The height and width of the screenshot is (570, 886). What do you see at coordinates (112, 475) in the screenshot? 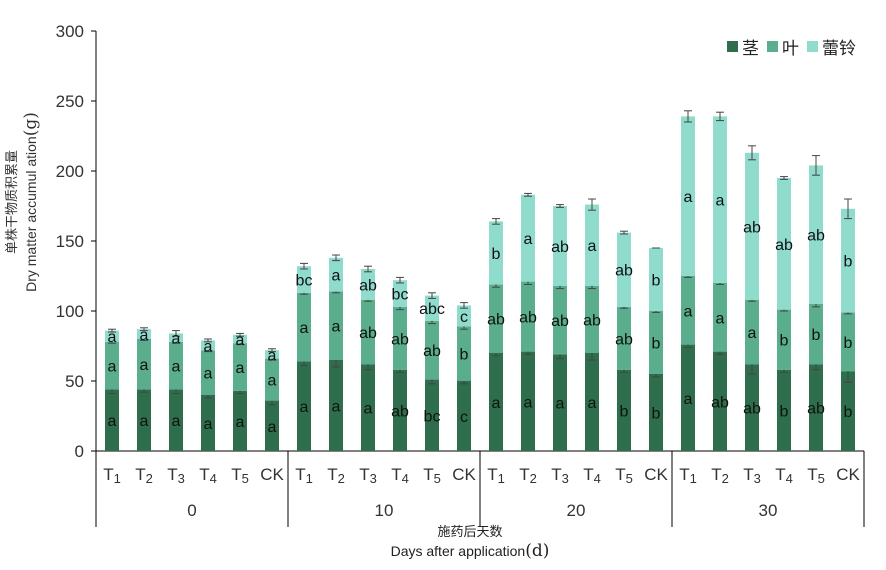
I see `x-tick-label: T1` at bounding box center [112, 475].